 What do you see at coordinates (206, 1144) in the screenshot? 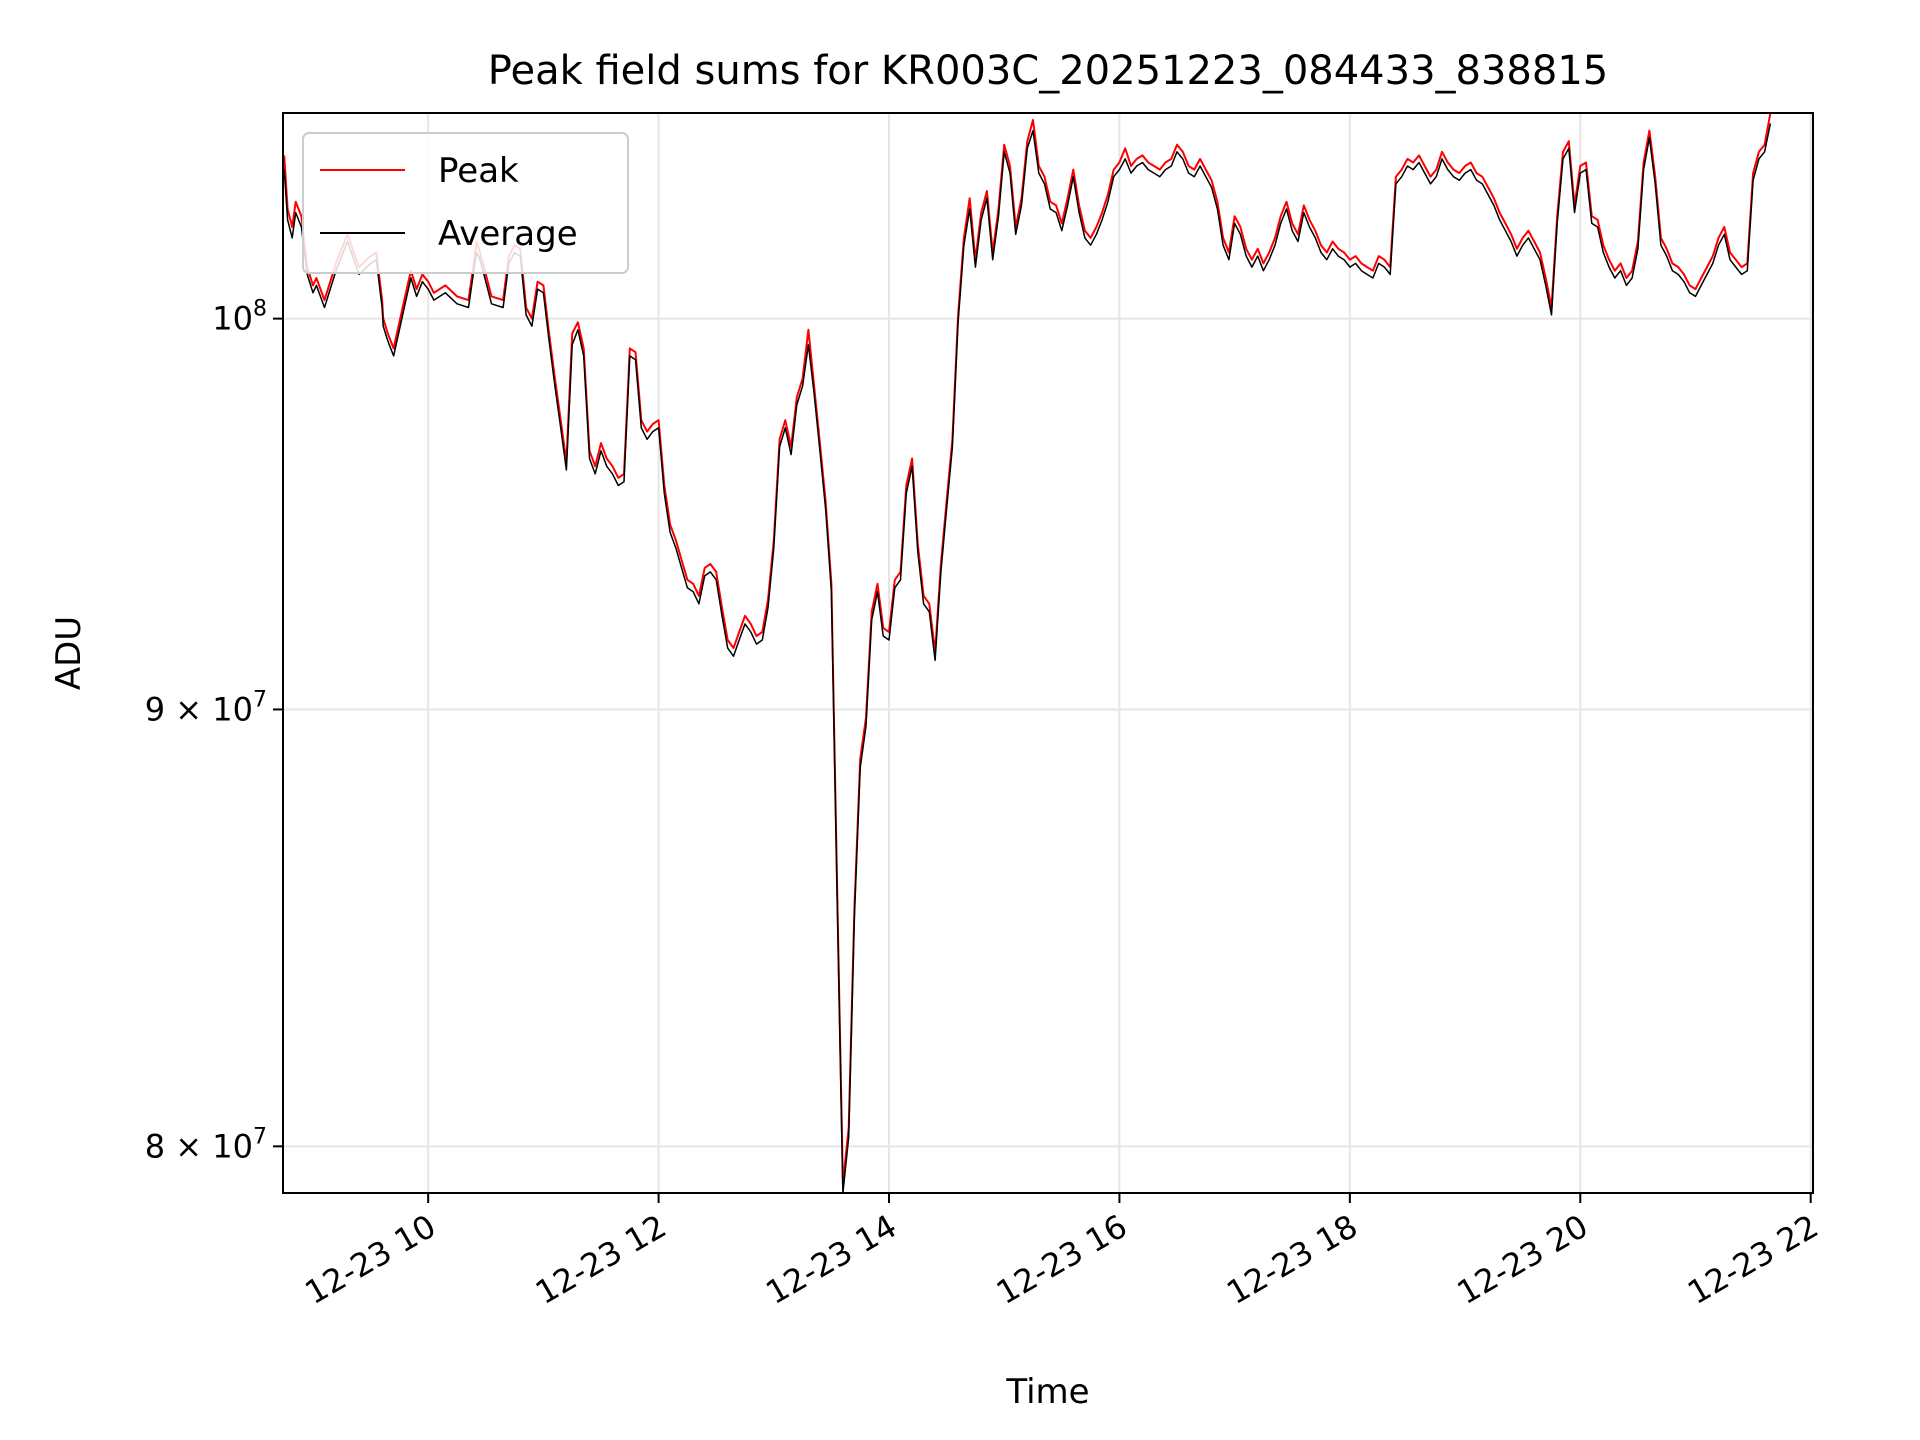
I see `y-tick-label: 8 × 107` at bounding box center [206, 1144].